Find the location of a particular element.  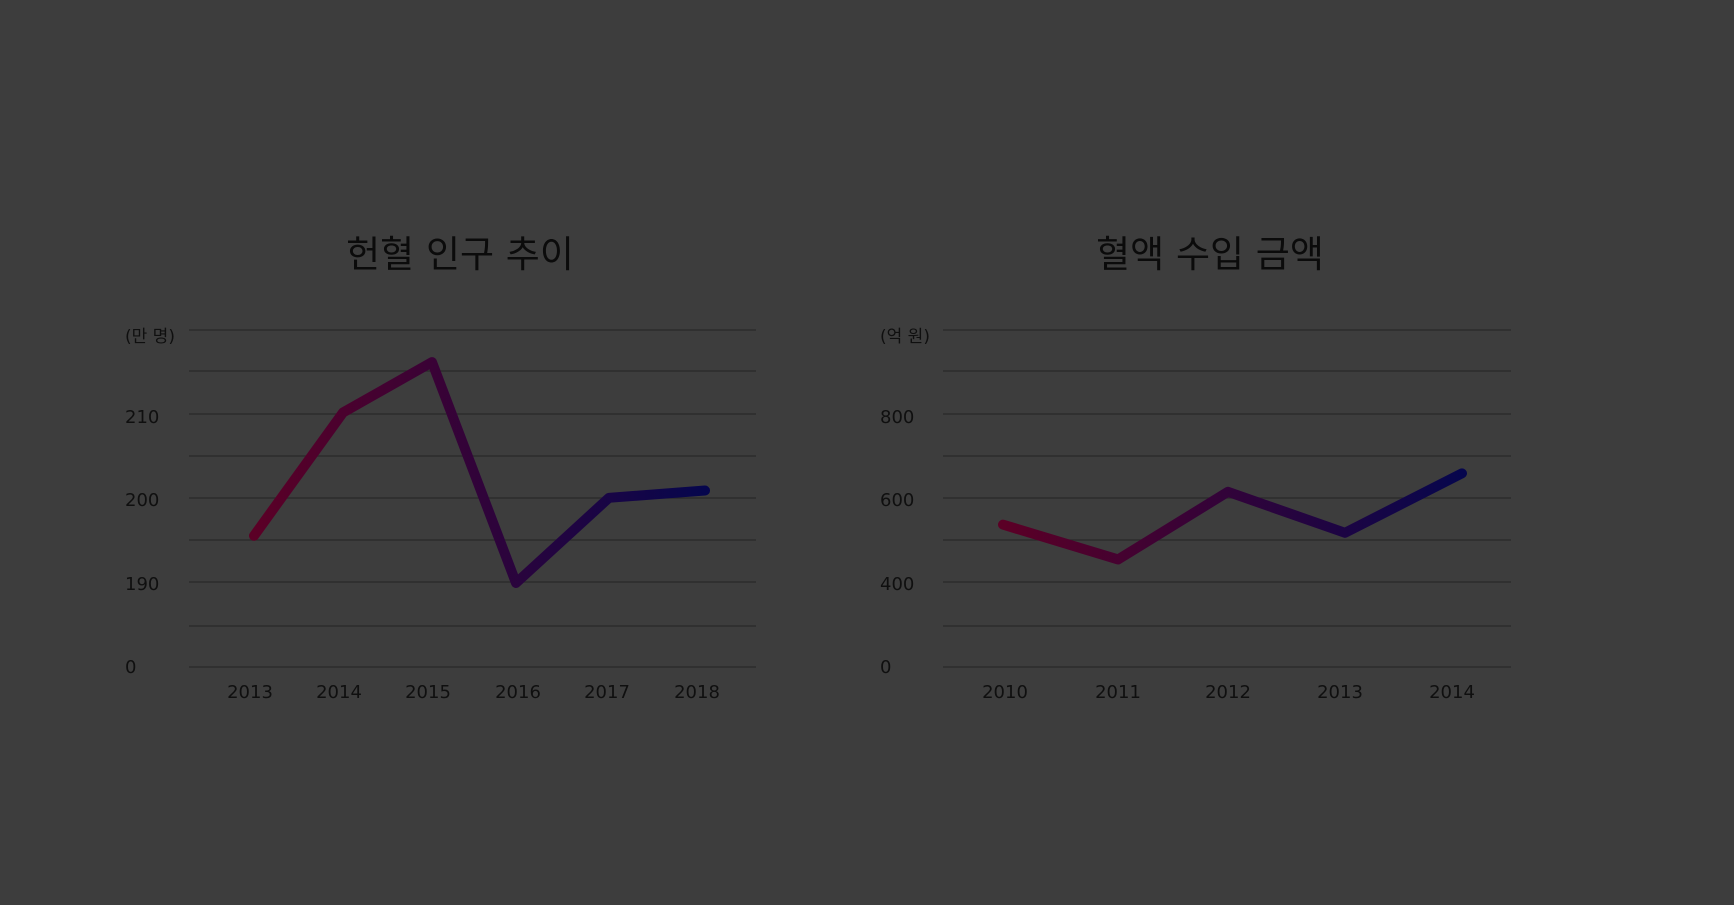

x-tick-label: 2018 is located at coordinates (697, 692).